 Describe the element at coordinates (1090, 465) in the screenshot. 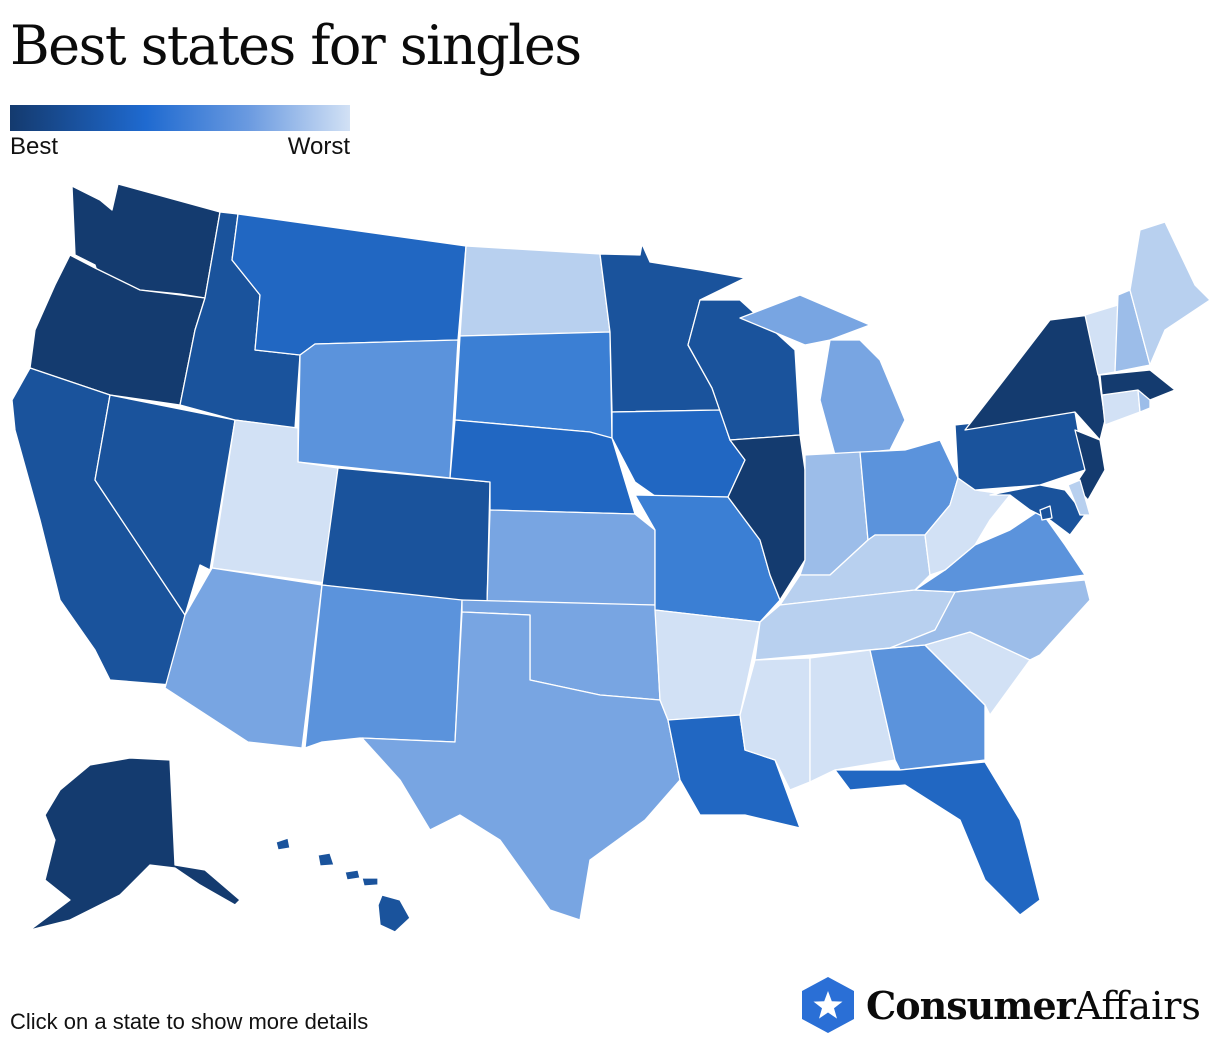

I see `state-NJ` at that location.